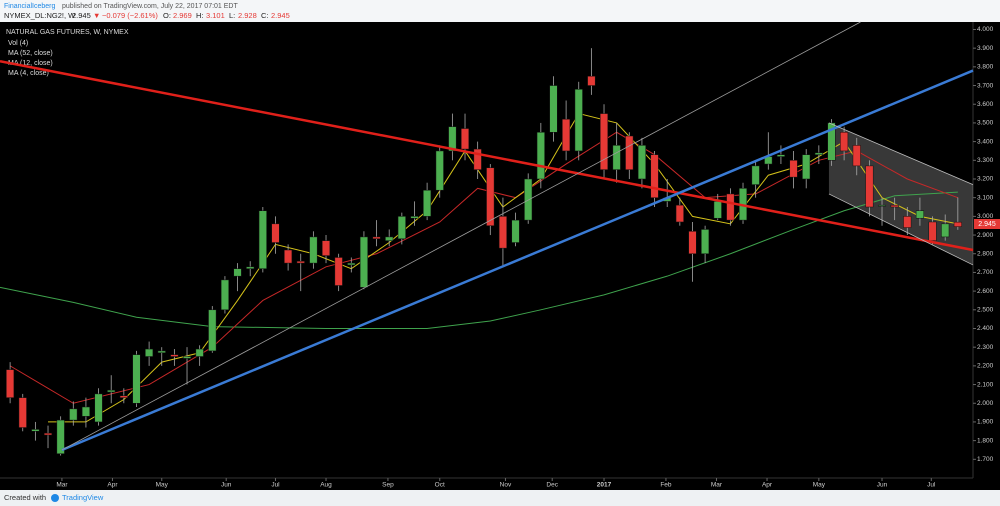 This screenshot has height=506, width=1000. What do you see at coordinates (112, 485) in the screenshot?
I see `x-tick-label: Apr` at bounding box center [112, 485].